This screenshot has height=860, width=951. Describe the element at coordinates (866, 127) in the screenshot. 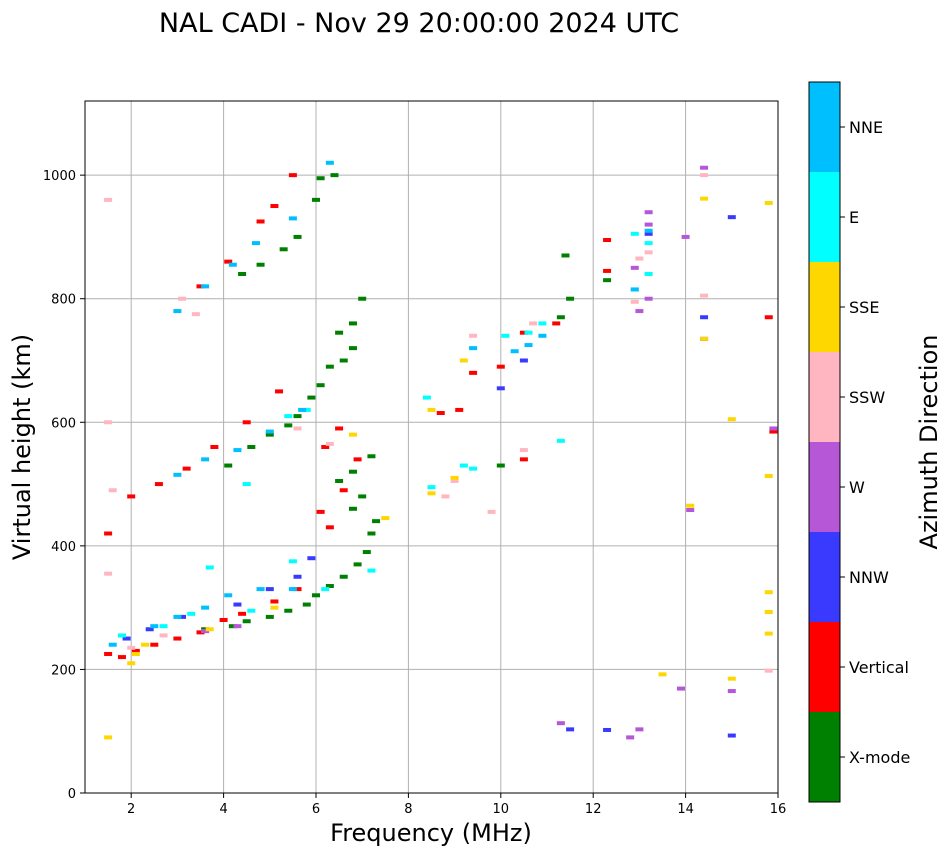

I see `colorbar-tick-label: NNE` at that location.